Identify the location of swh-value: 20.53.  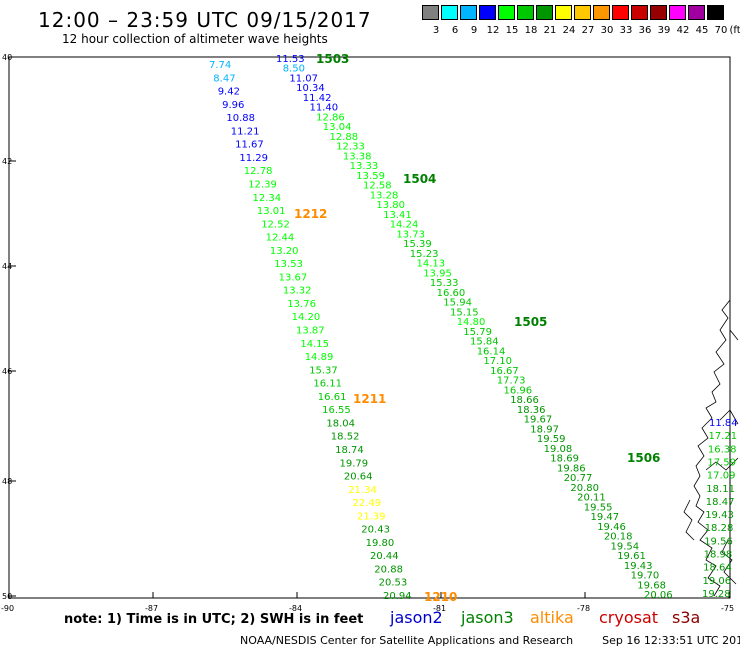
(393, 583).